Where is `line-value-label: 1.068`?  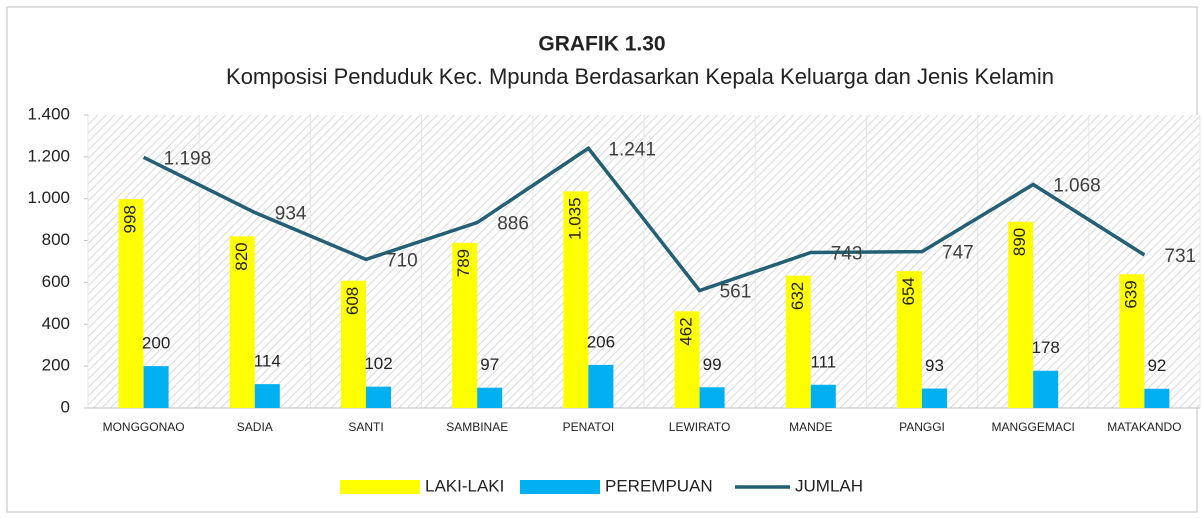
line-value-label: 1.068 is located at coordinates (1077, 185).